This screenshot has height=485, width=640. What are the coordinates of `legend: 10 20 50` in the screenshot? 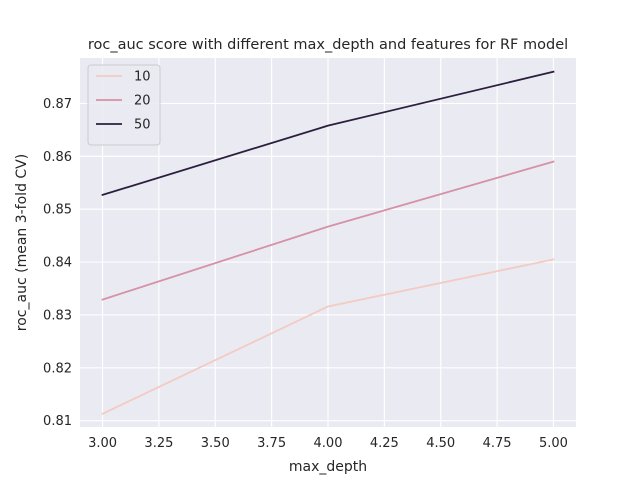 It's located at (124, 105).